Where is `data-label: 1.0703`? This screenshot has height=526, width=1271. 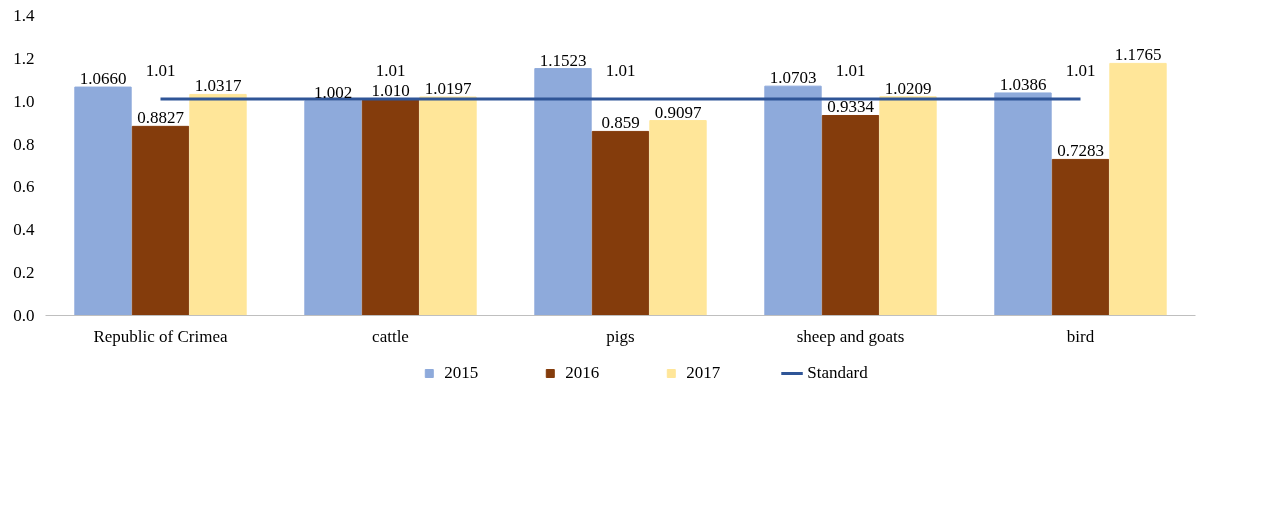
data-label: 1.0703 is located at coordinates (793, 78).